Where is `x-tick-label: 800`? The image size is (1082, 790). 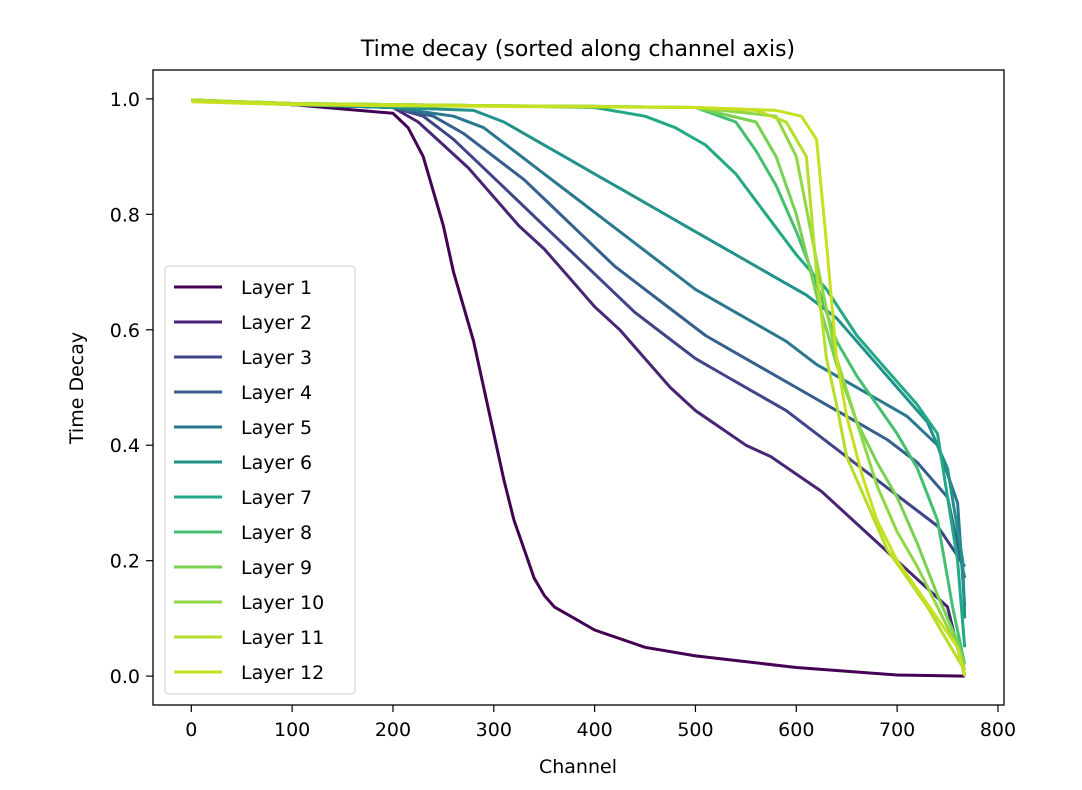
x-tick-label: 800 is located at coordinates (998, 730).